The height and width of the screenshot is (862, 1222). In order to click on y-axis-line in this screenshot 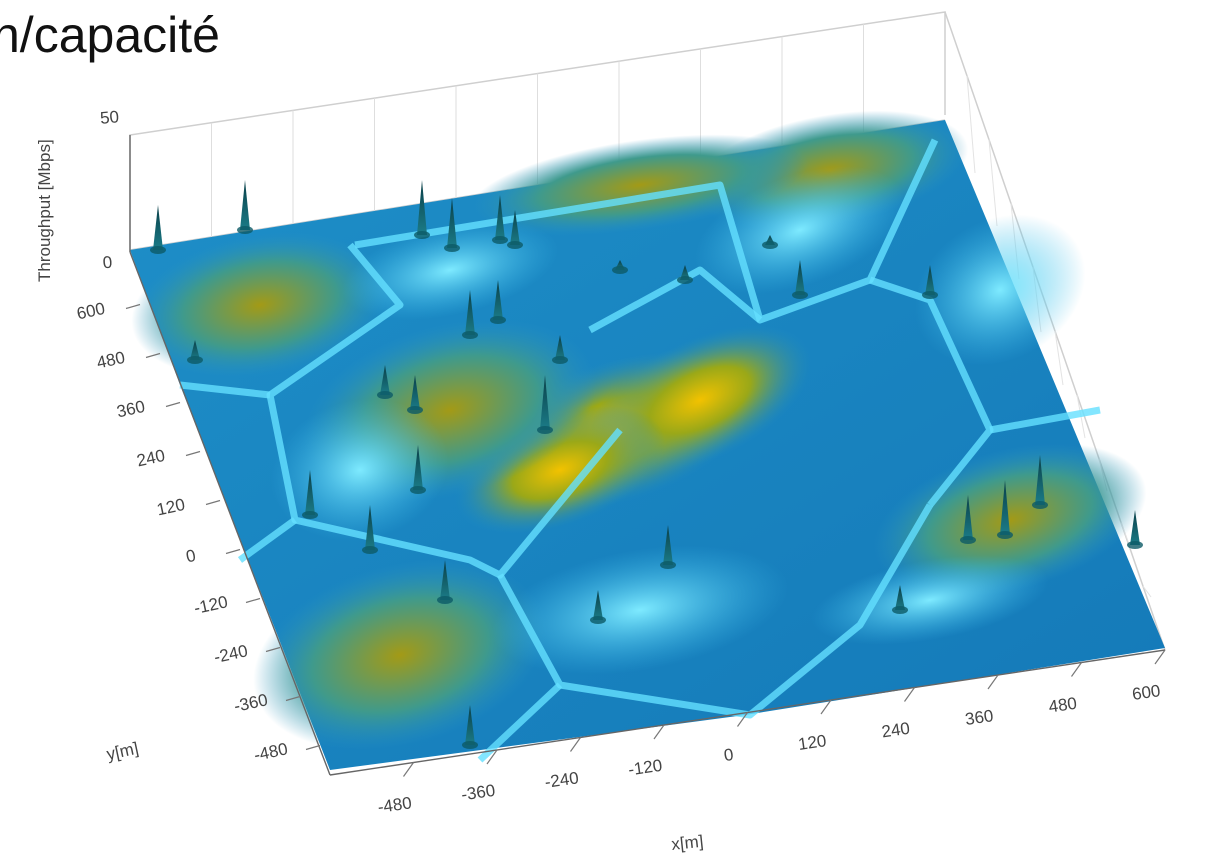, I will do `click(230, 513)`.